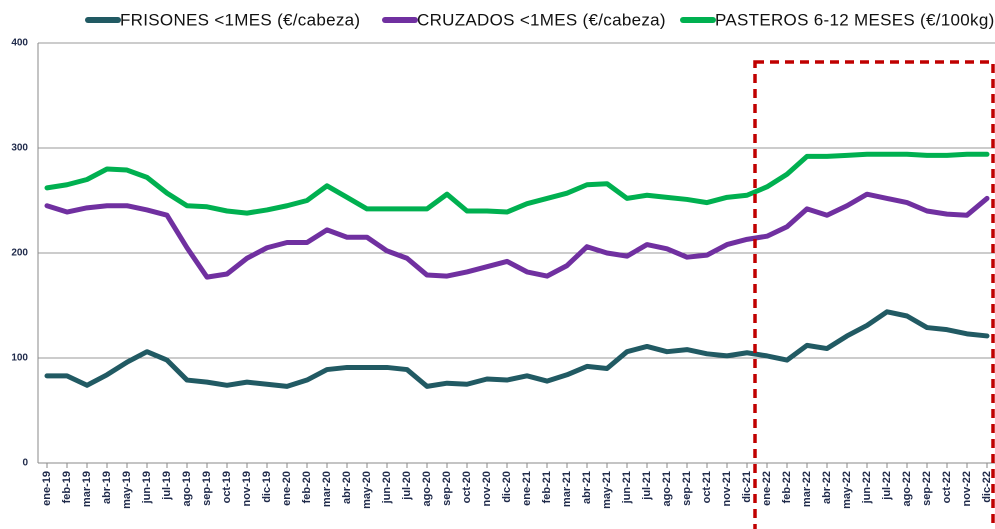 This screenshot has width=995, height=529. Describe the element at coordinates (487, 488) in the screenshot. I see `x-tick-label: nov-20` at that location.